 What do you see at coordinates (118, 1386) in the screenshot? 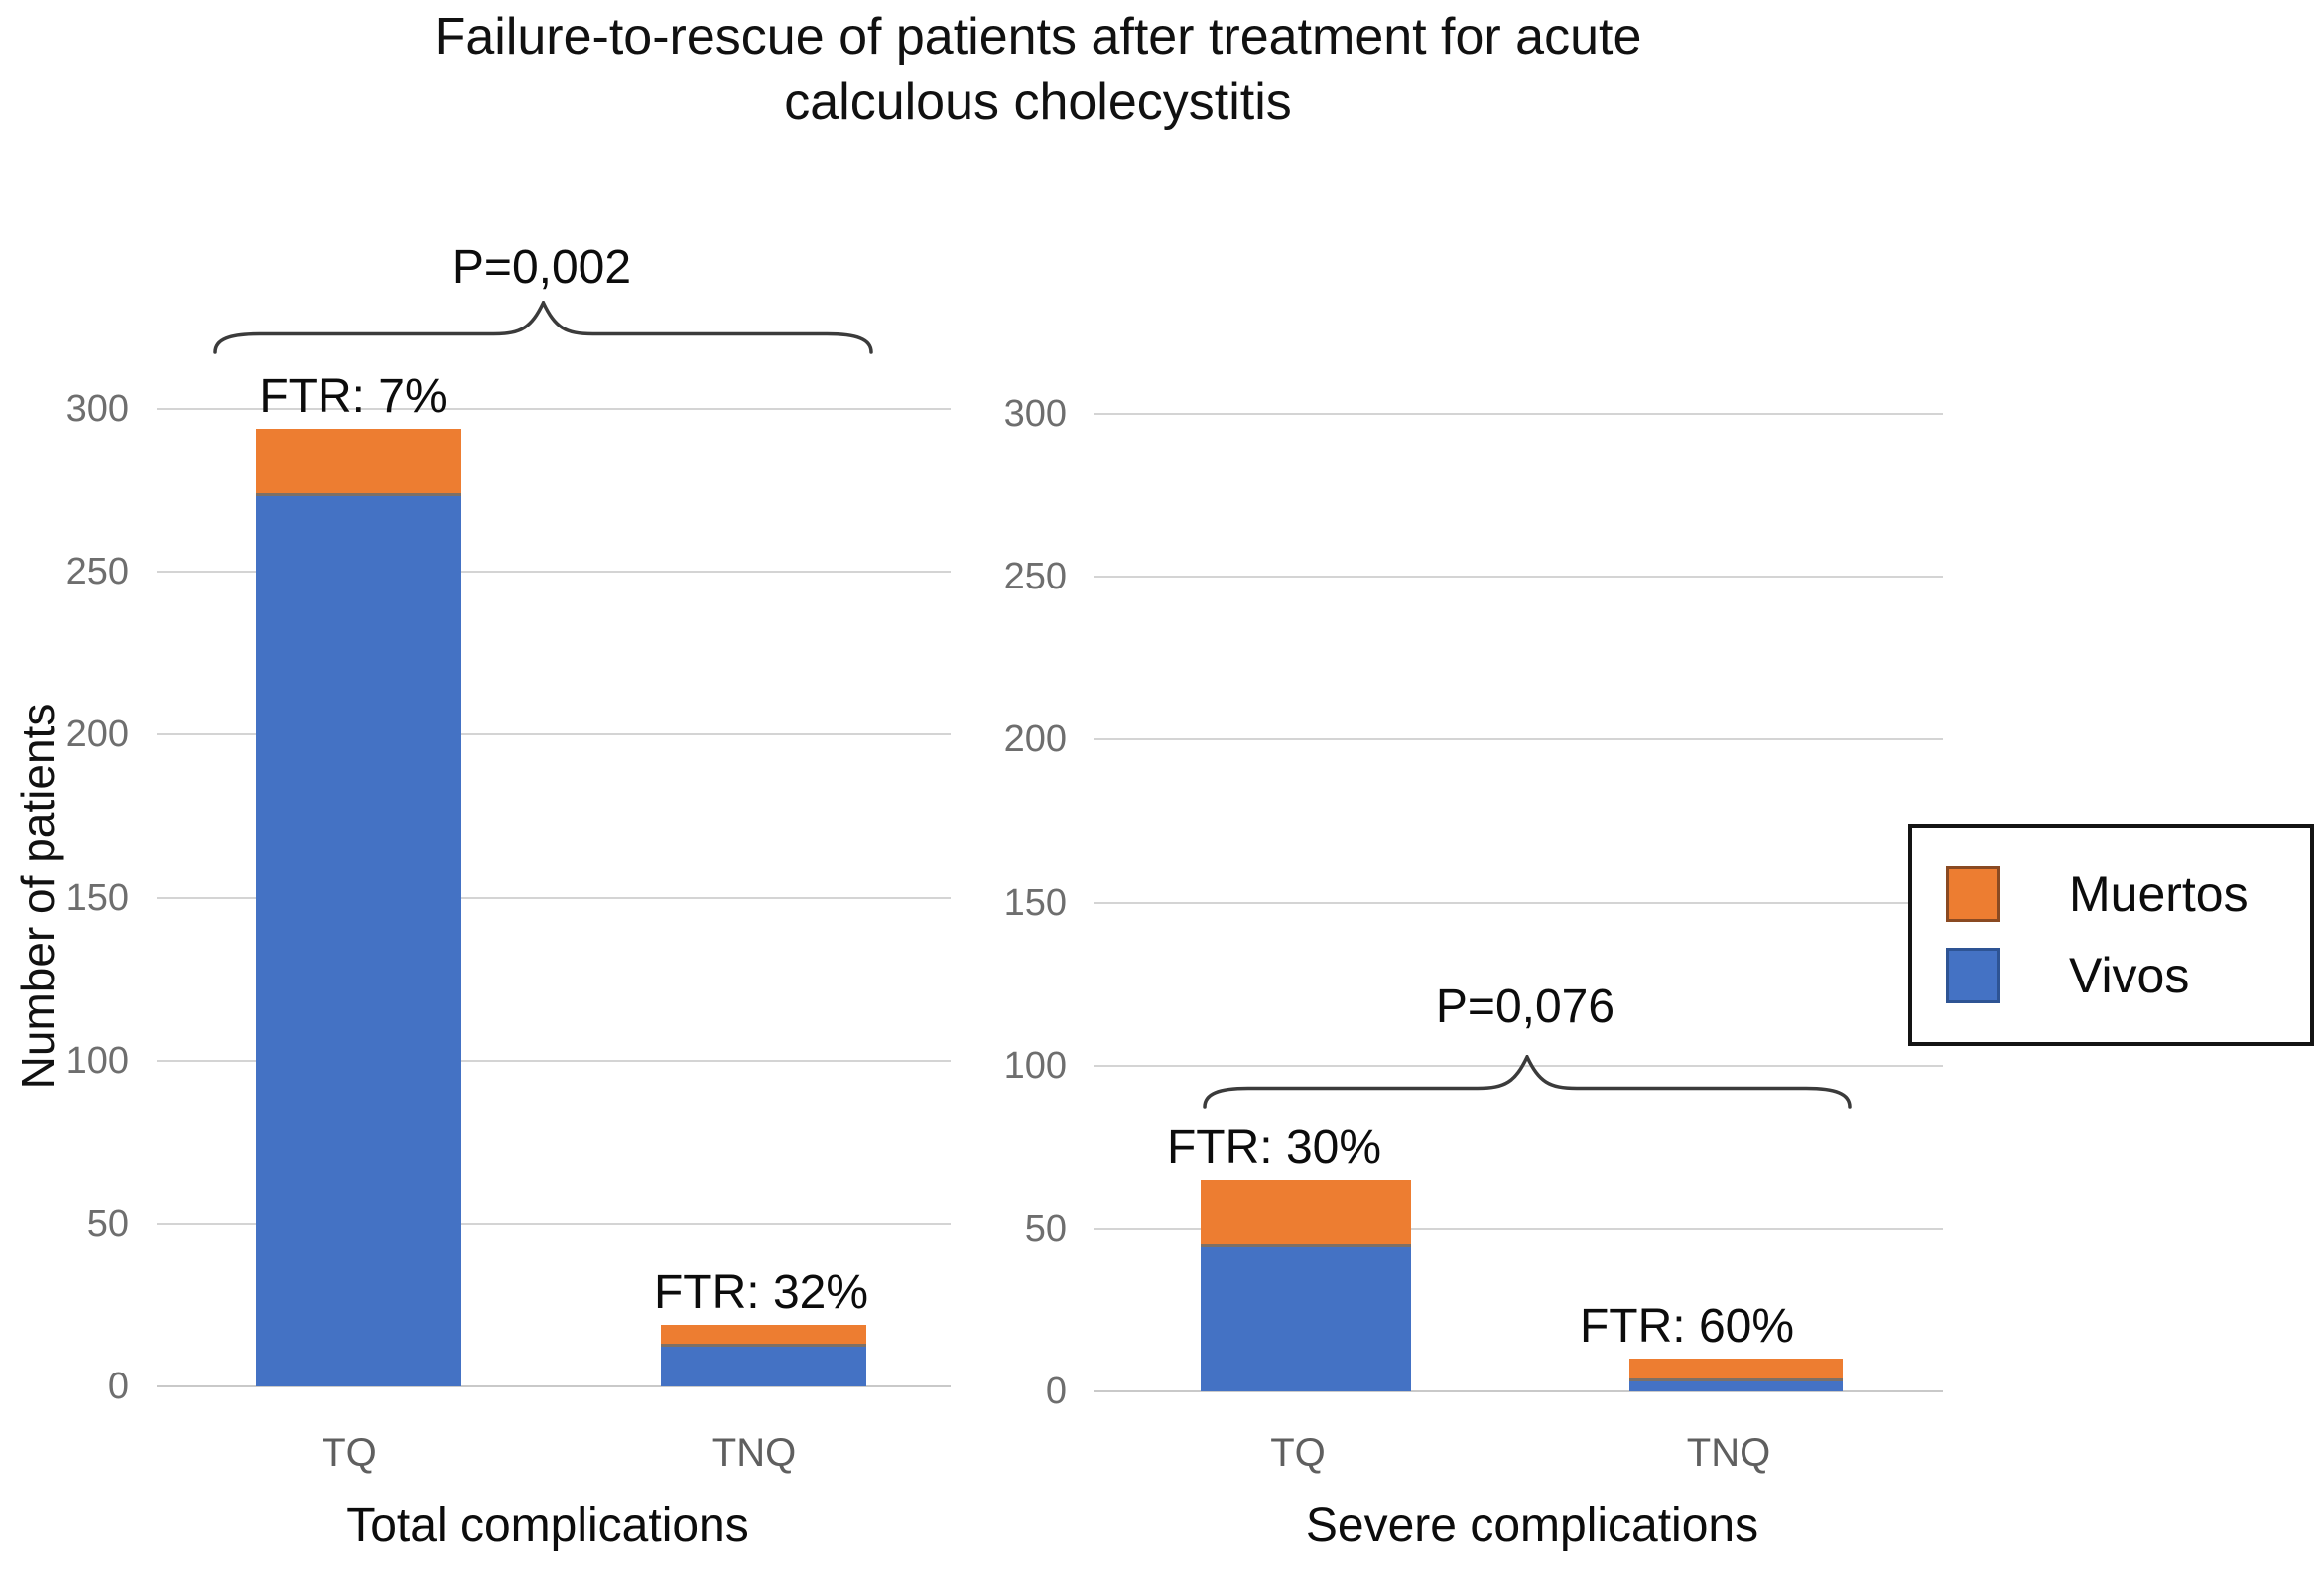
I see `y-tick-total-0: 0` at bounding box center [118, 1386].